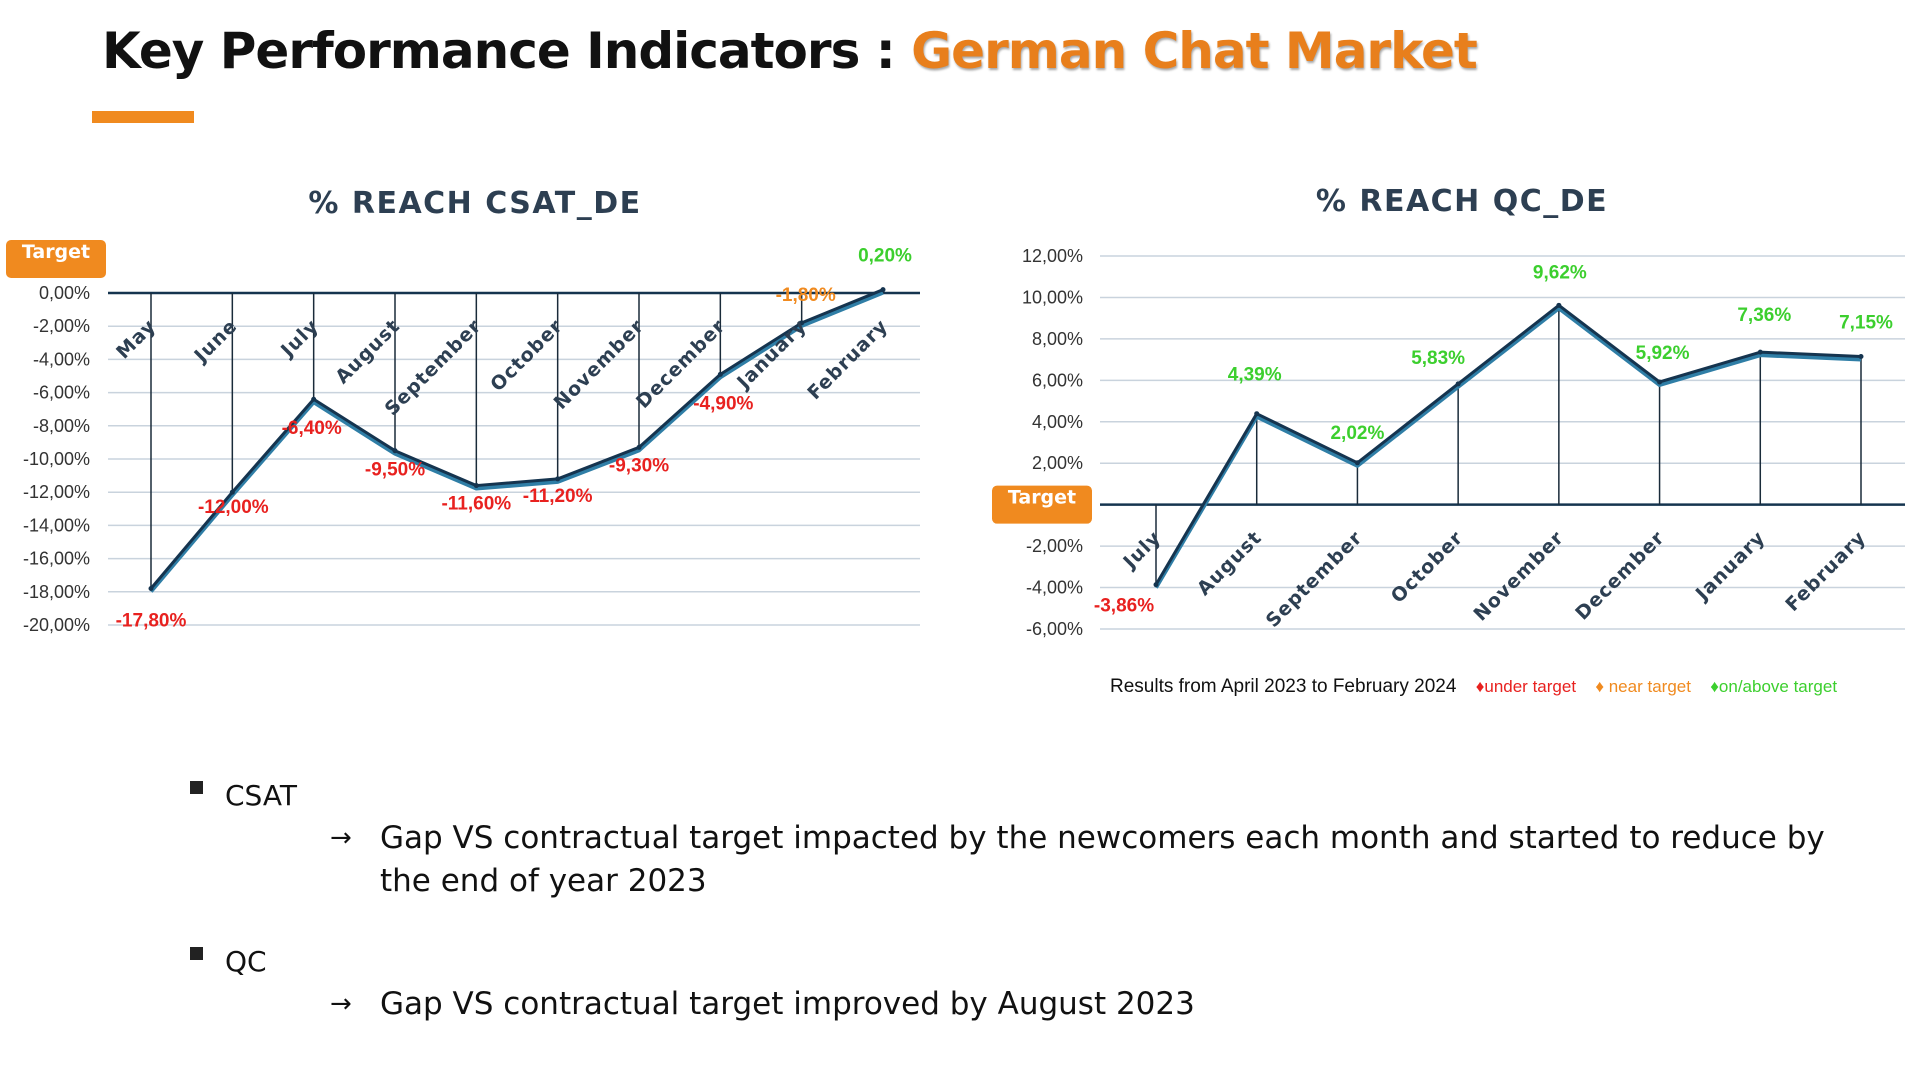 This screenshot has height=1080, width=1920. I want to click on x-tick-label: February, so click(1825, 571).